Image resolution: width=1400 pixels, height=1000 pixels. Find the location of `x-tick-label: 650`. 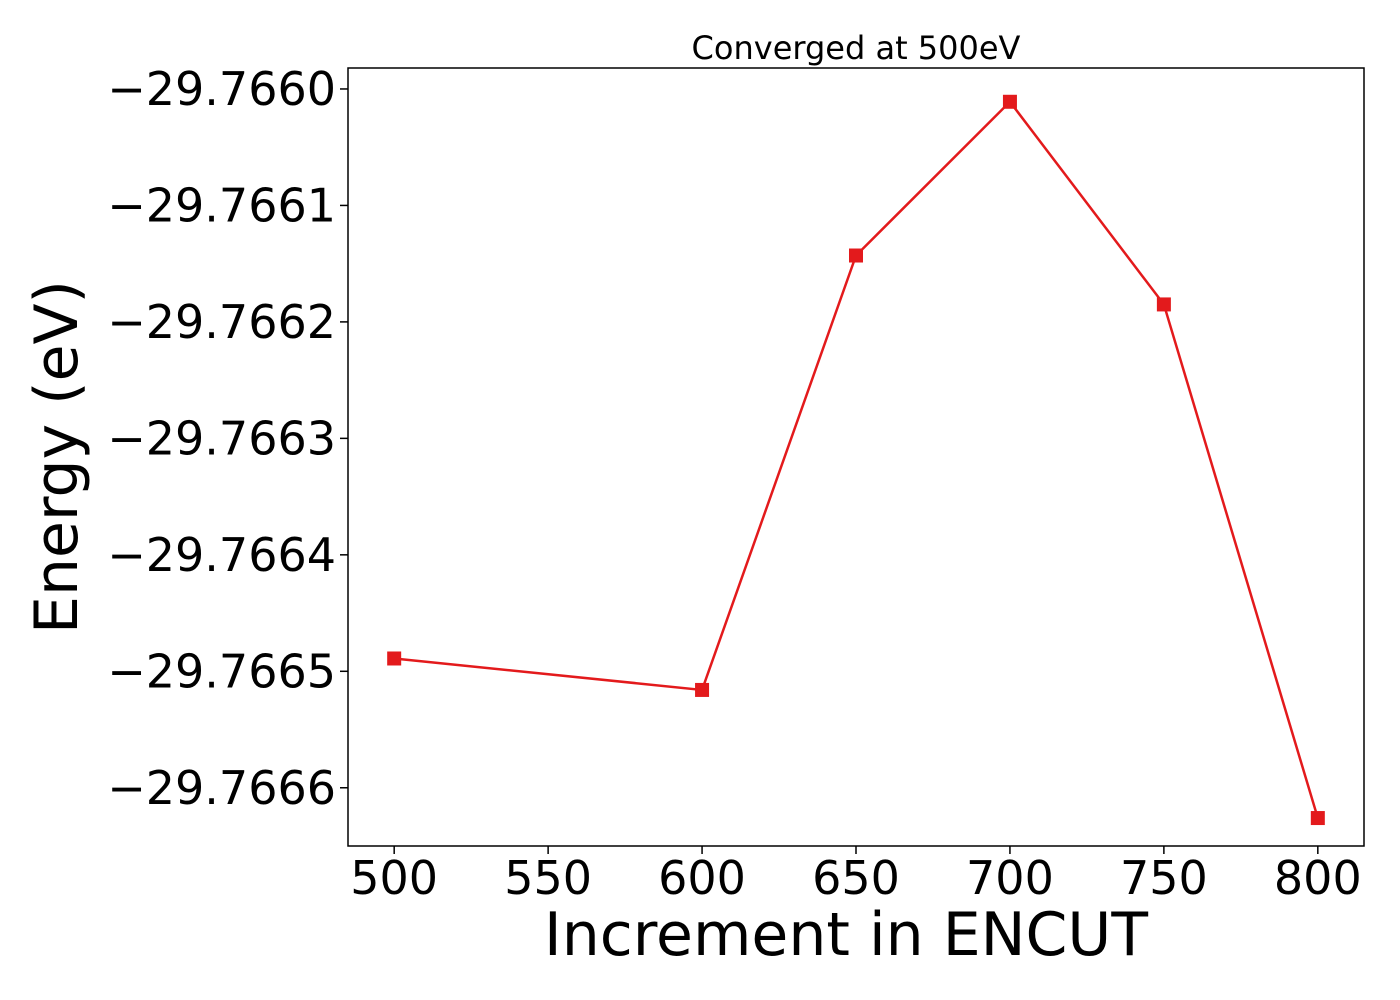

x-tick-label: 650 is located at coordinates (856, 878).